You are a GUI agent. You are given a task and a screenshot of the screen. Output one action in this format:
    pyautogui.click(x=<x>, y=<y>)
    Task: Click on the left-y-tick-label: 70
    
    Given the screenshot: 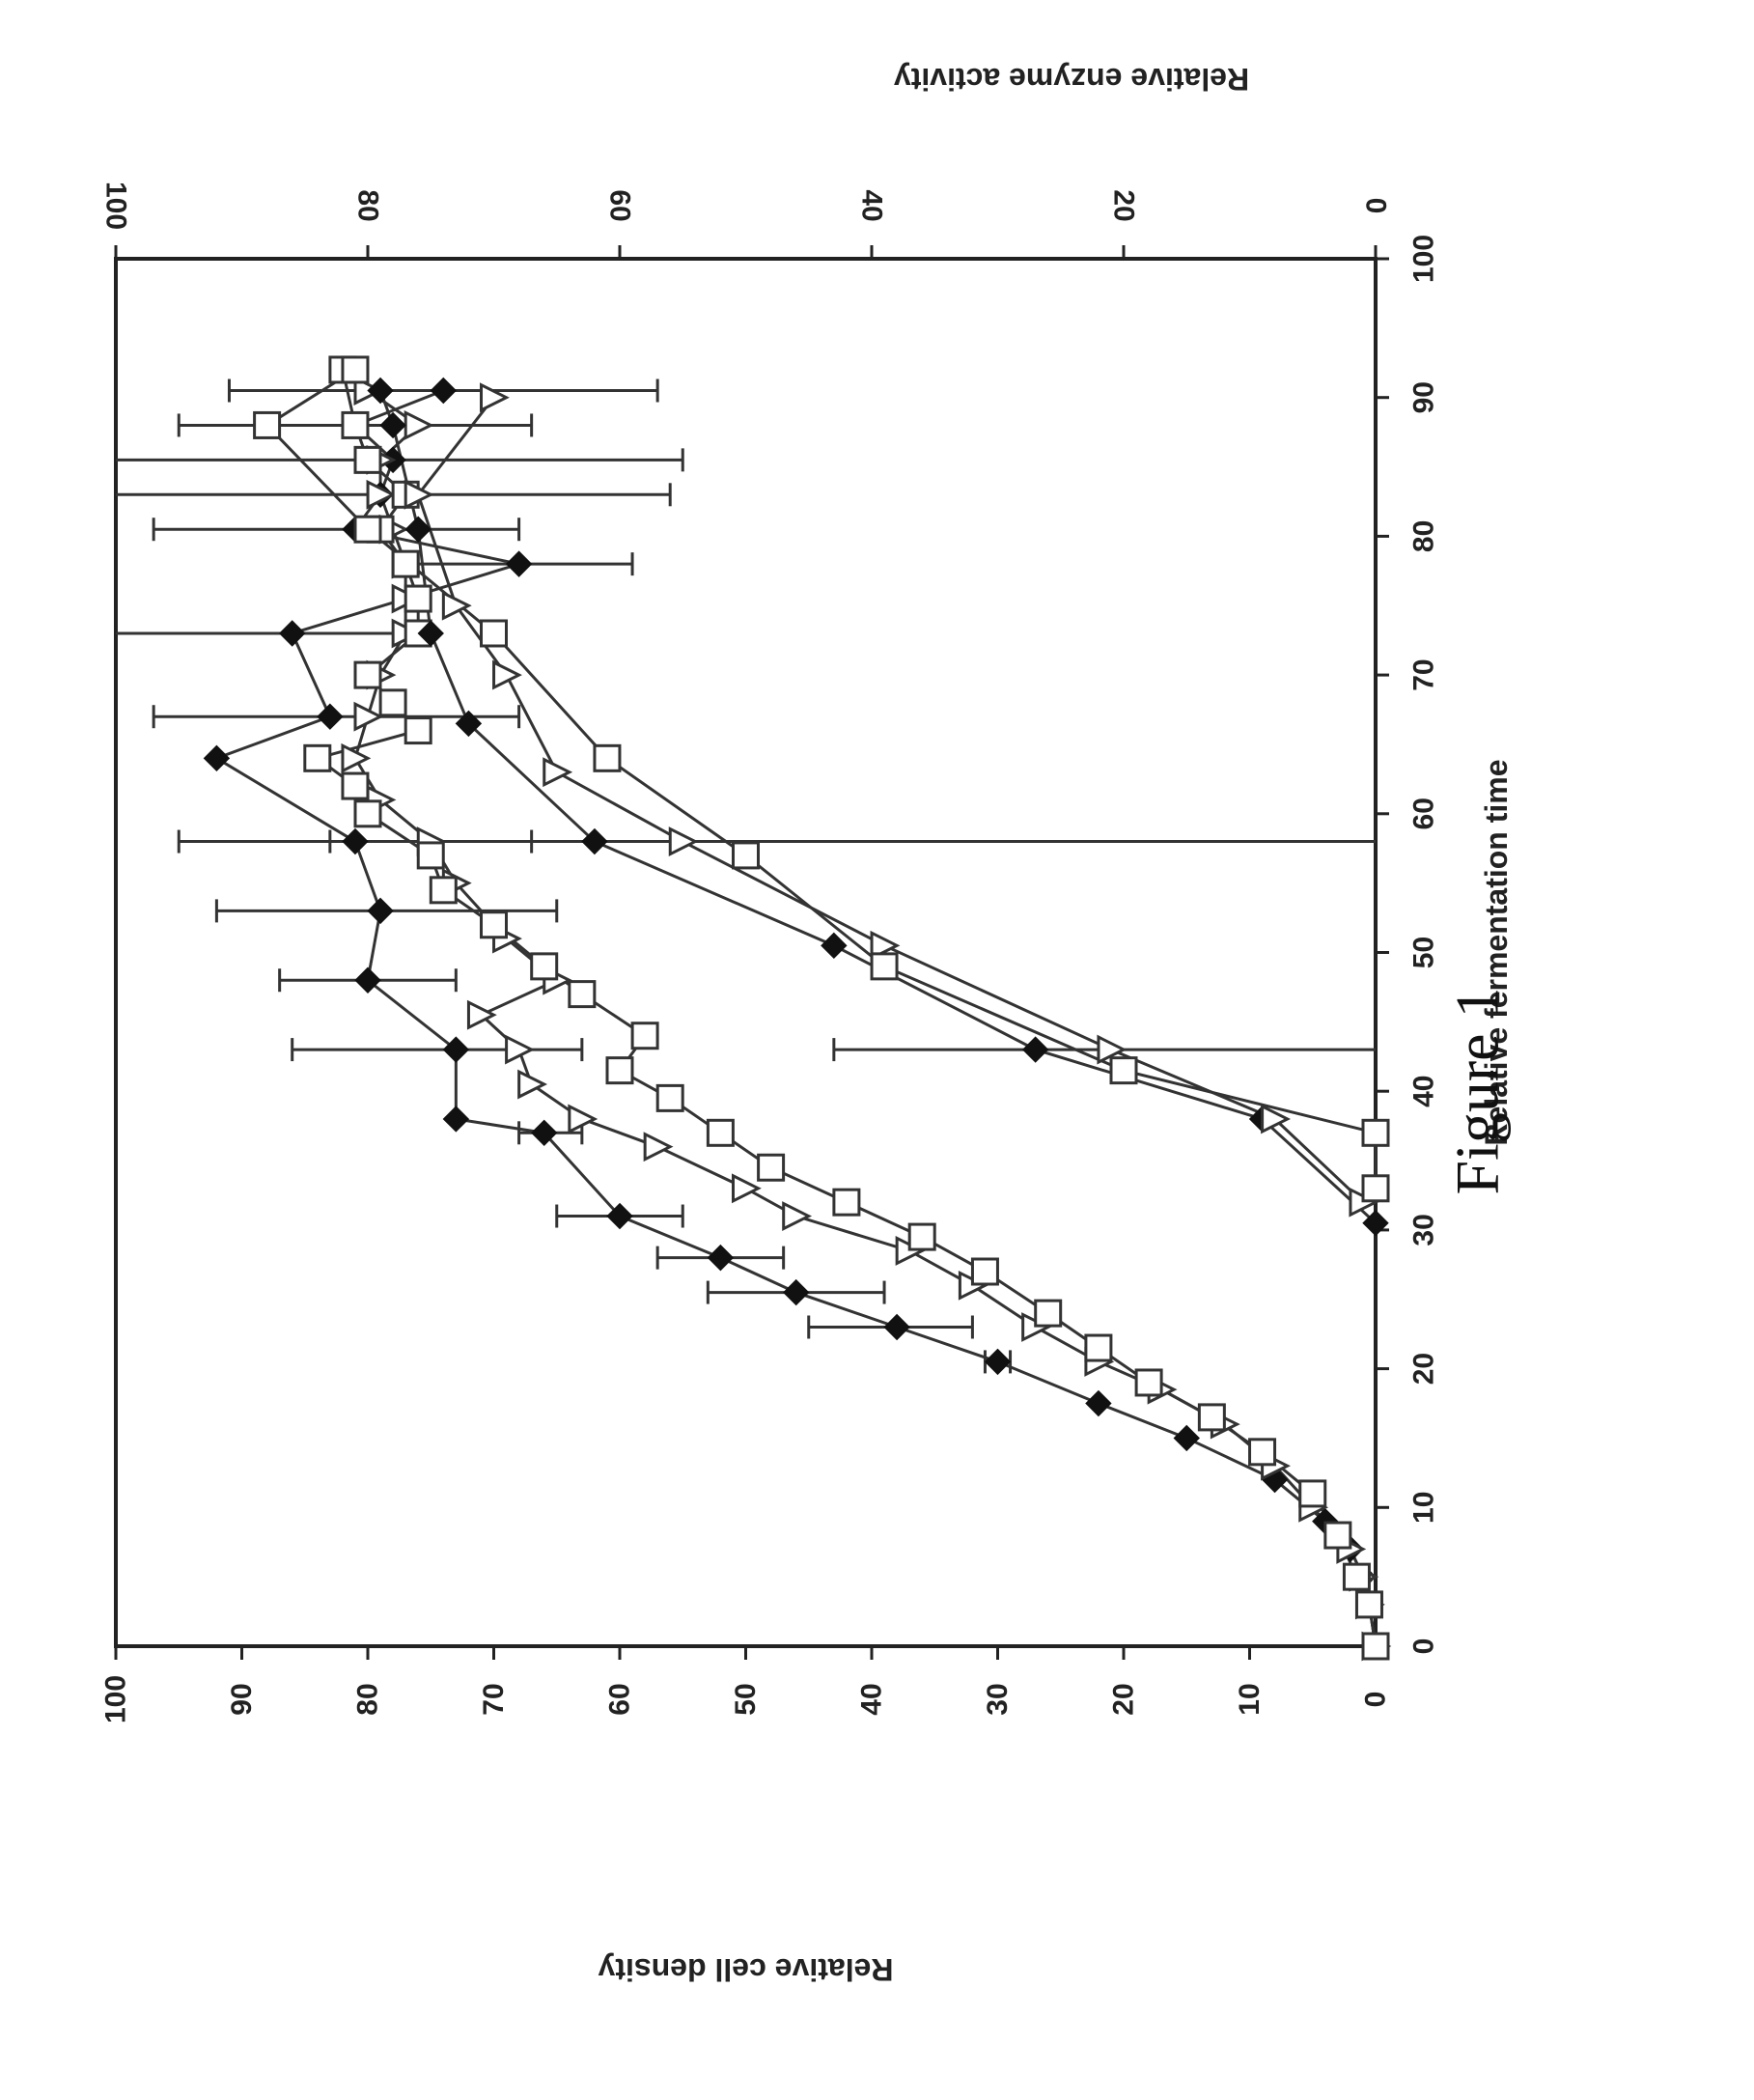 What is the action you would take?
    pyautogui.click(x=494, y=1699)
    